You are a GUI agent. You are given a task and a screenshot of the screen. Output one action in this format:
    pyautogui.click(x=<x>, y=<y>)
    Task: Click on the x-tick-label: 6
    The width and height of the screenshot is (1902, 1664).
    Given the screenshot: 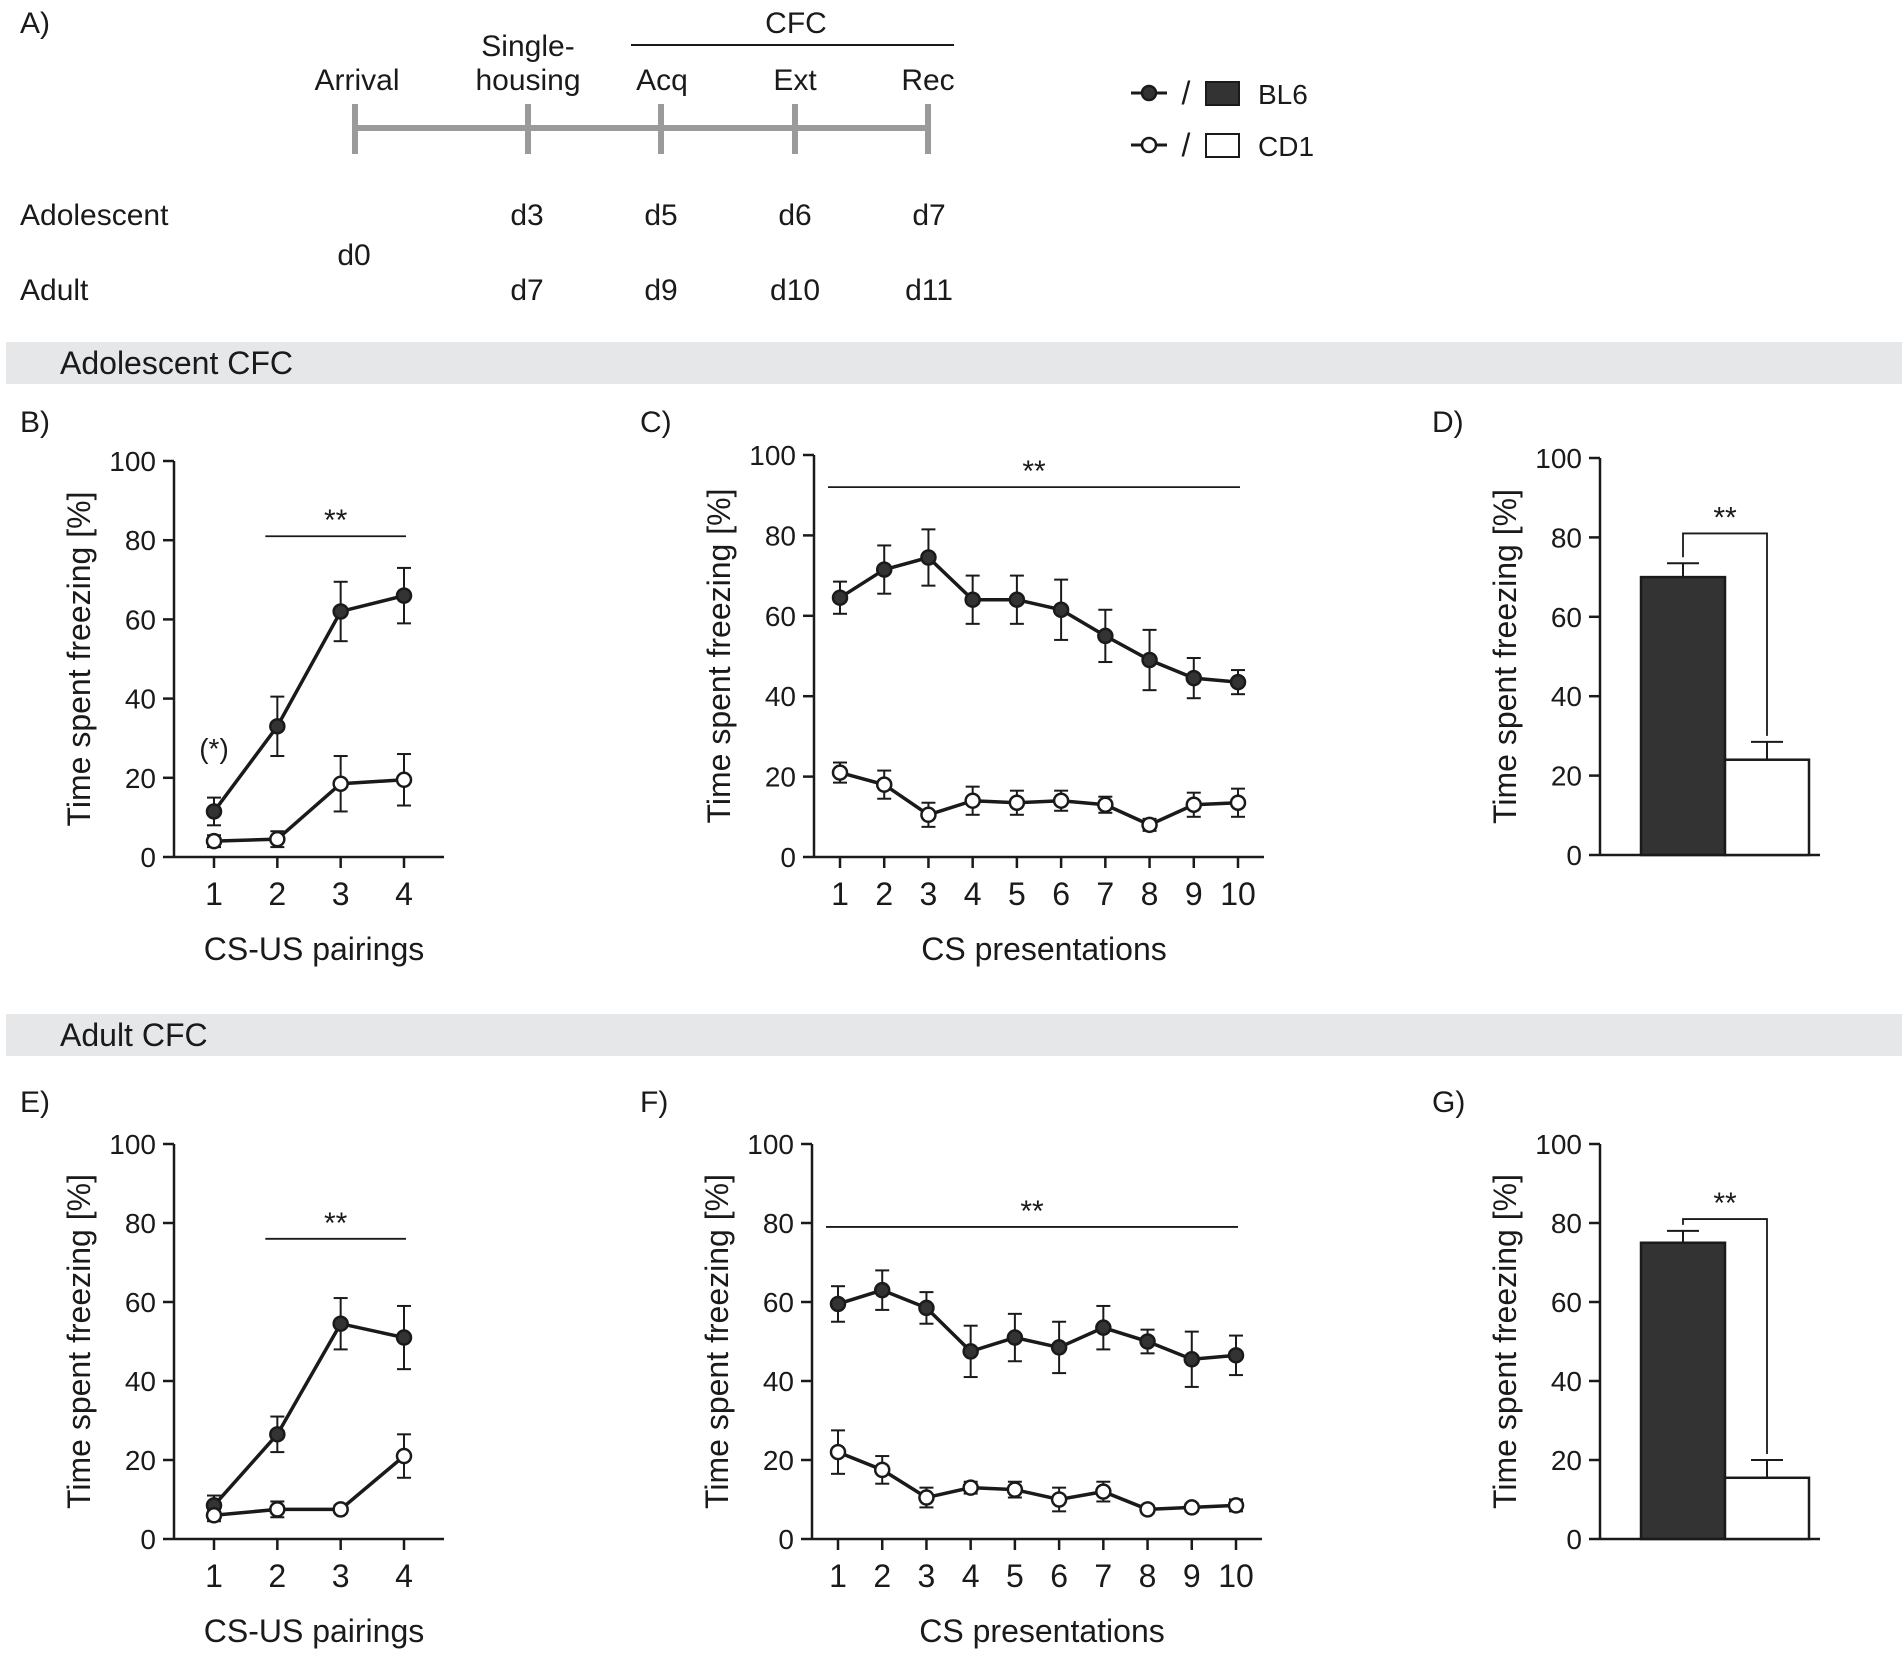 What is the action you would take?
    pyautogui.click(x=1059, y=1576)
    